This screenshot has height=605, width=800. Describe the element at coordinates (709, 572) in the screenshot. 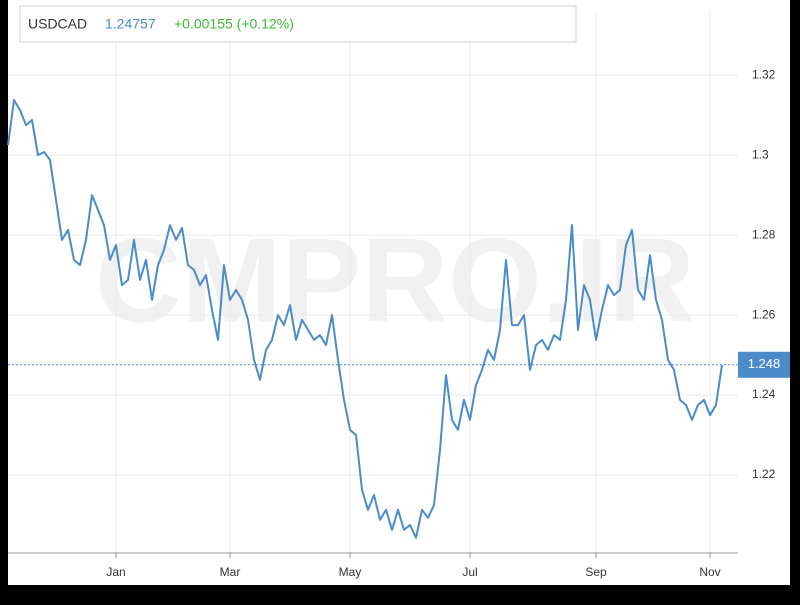

I see `x-tick-label: Nov` at that location.